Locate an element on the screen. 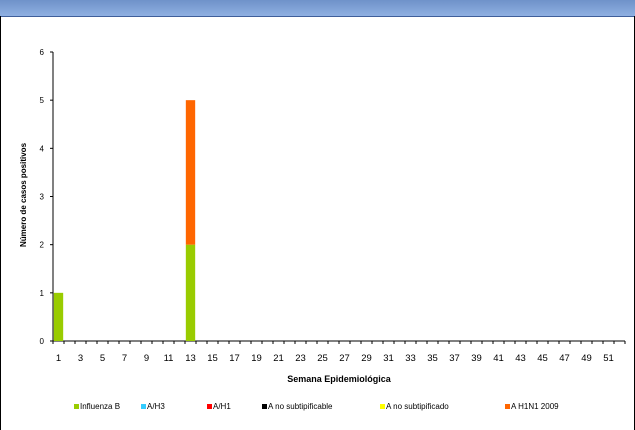  x-tick-label: 27 is located at coordinates (344, 358).